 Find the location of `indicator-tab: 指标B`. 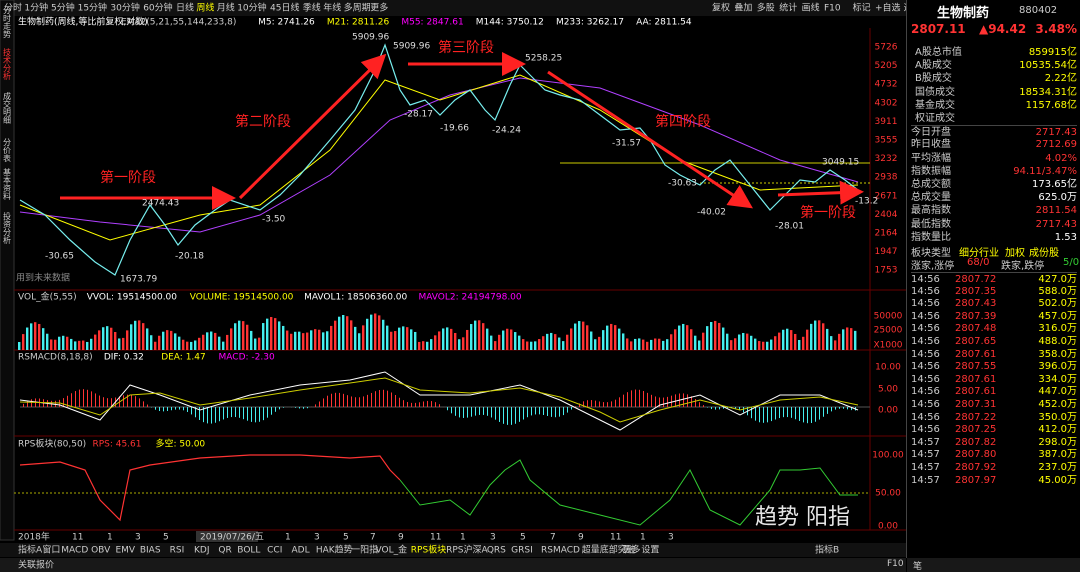

indicator-tab: 指标B is located at coordinates (827, 550).